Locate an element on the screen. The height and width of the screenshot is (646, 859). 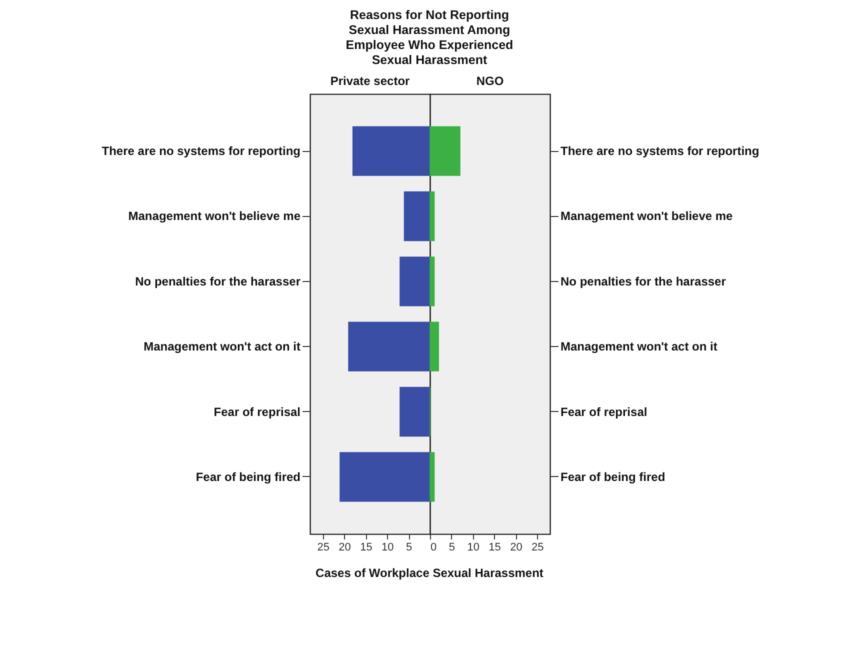
text: NGO is located at coordinates (490, 81).